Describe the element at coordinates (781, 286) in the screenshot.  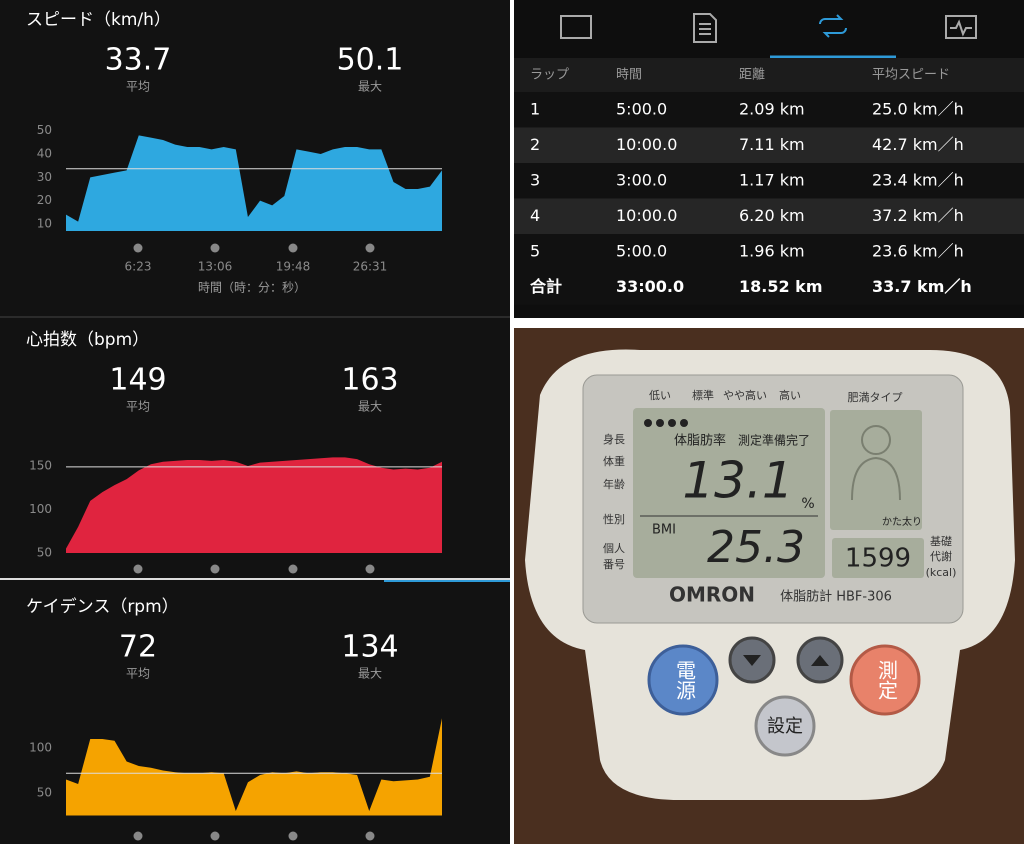
I see `total-cell: 18.52 km` at that location.